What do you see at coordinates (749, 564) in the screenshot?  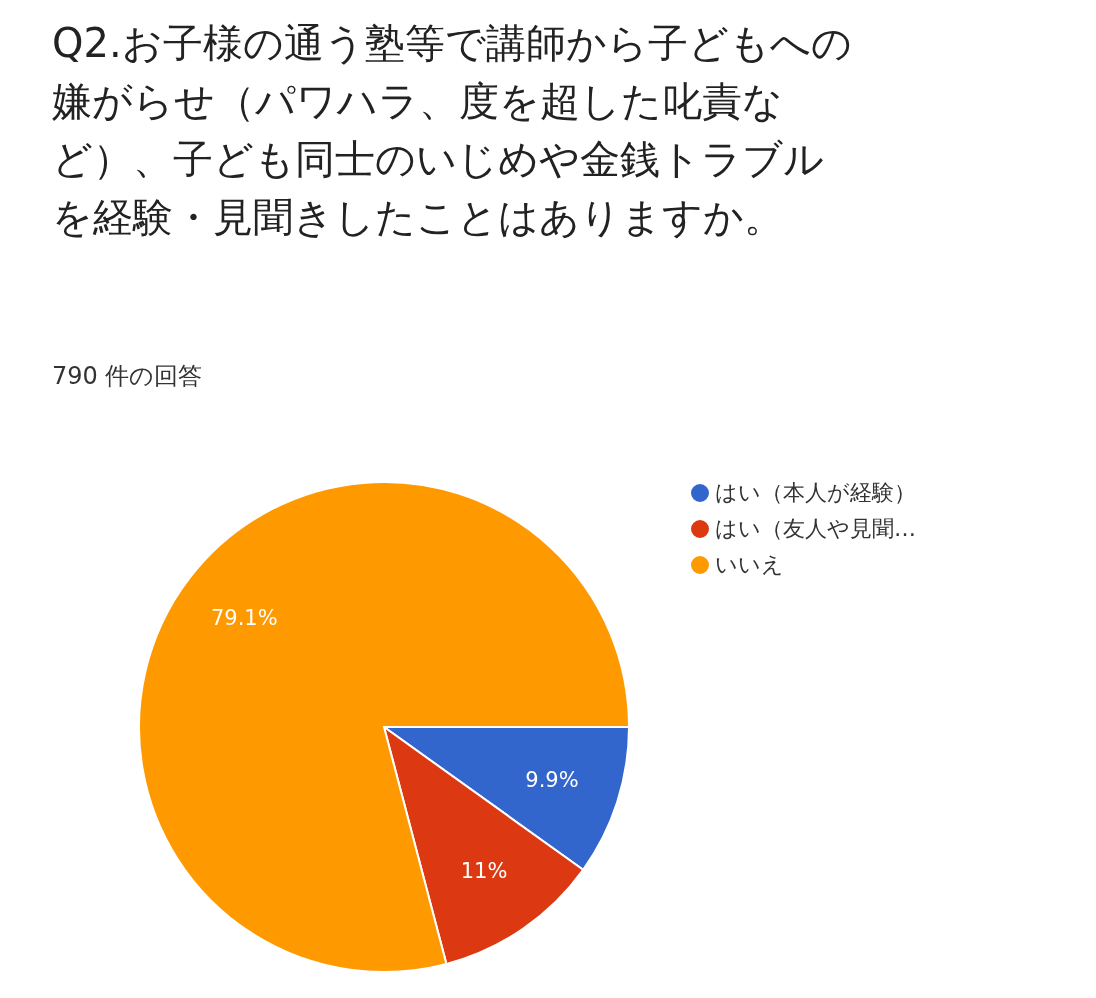 I see `legend-label: いいえ` at bounding box center [749, 564].